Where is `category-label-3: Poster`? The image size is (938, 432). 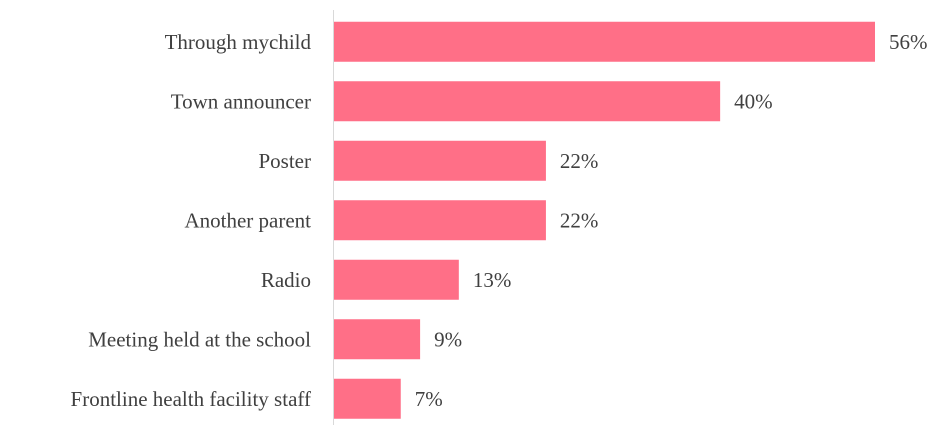 category-label-3: Poster is located at coordinates (285, 161).